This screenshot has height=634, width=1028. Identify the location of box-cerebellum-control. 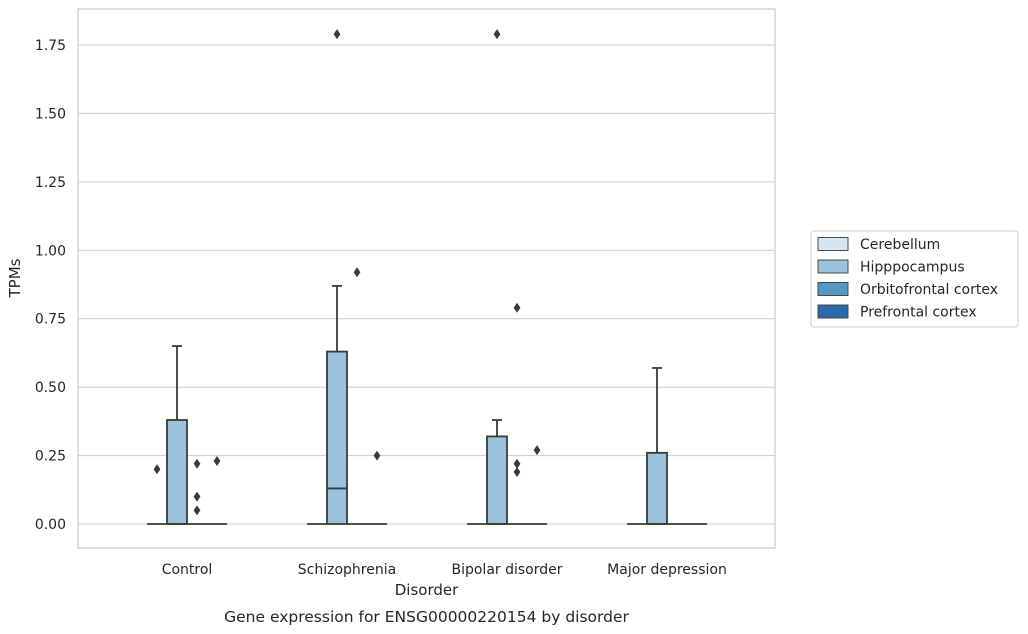
(157, 494).